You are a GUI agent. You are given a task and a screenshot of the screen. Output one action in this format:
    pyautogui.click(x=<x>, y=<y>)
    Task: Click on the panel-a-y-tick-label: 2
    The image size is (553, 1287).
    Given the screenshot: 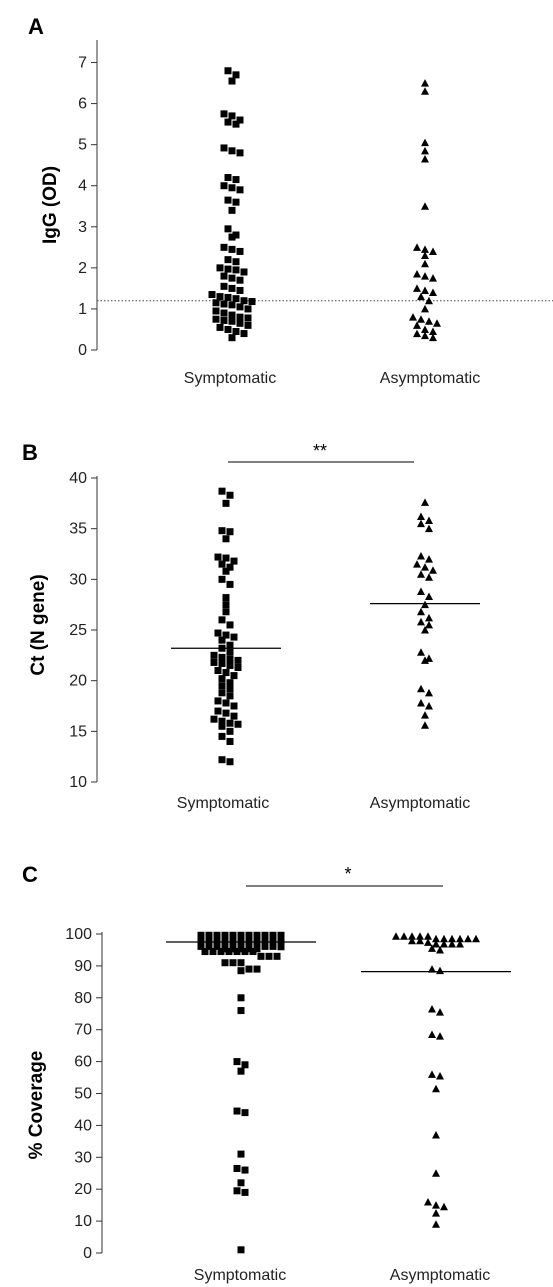 What is the action you would take?
    pyautogui.click(x=82, y=268)
    